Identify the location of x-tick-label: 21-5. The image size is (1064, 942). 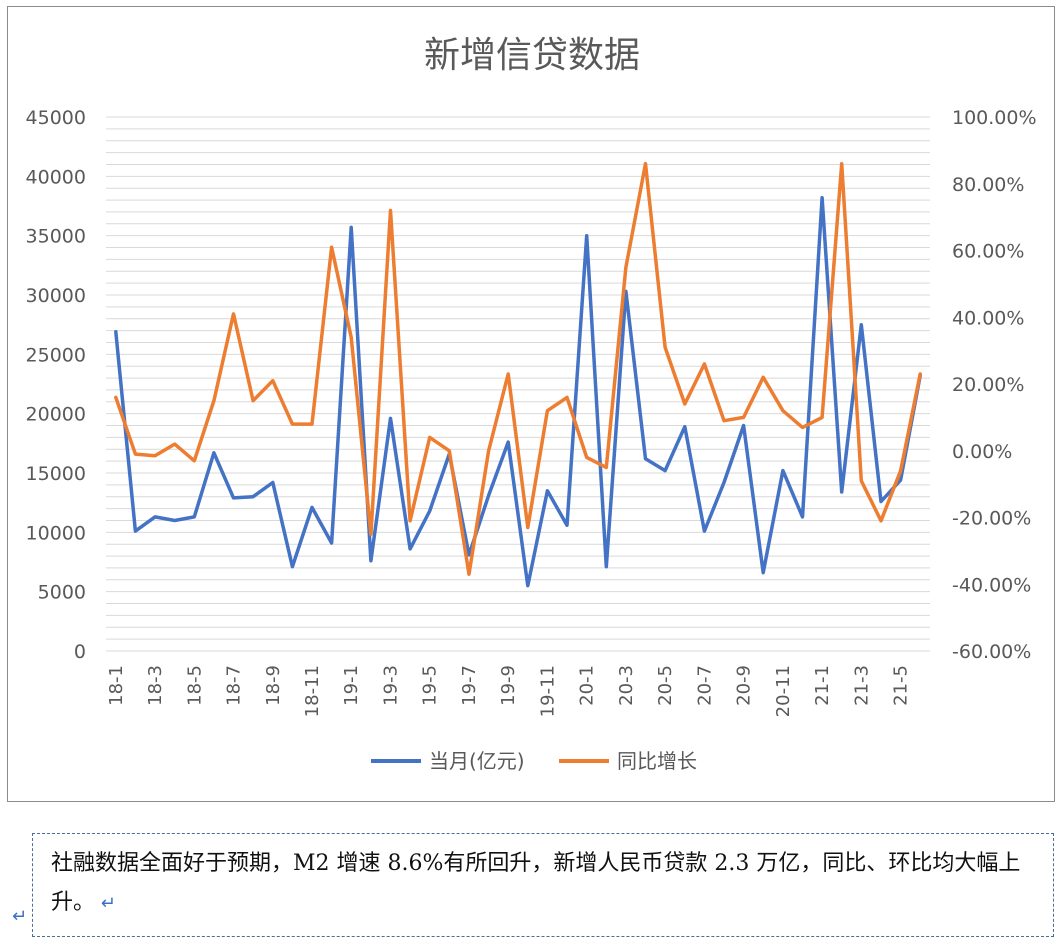
(901, 685).